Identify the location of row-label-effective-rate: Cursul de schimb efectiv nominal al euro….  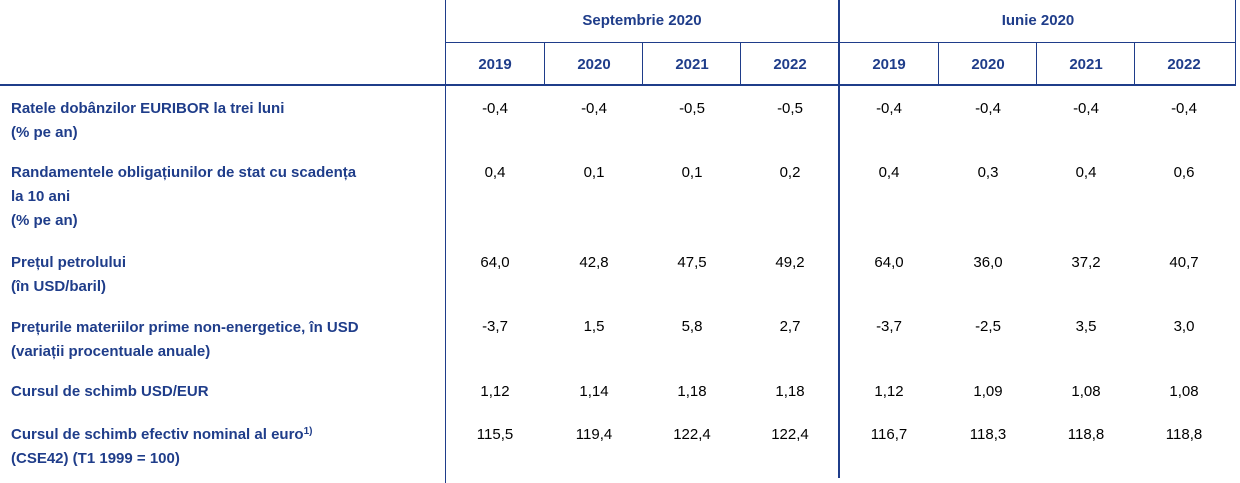
(162, 446).